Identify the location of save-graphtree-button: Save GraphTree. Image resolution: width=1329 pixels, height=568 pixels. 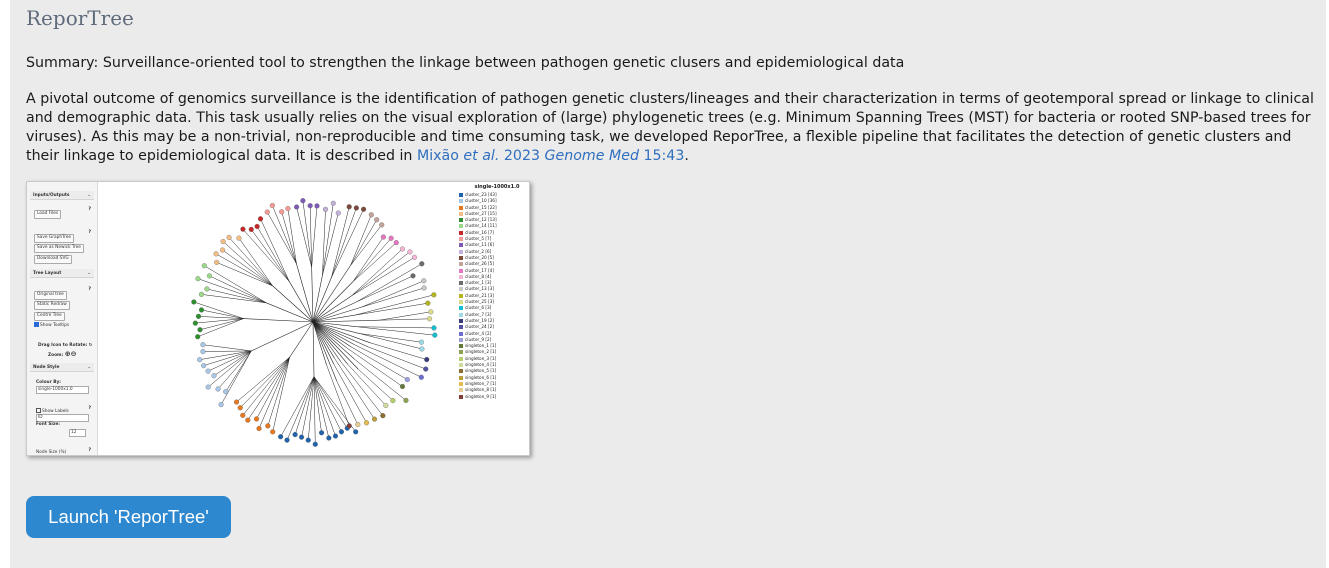
(54, 238).